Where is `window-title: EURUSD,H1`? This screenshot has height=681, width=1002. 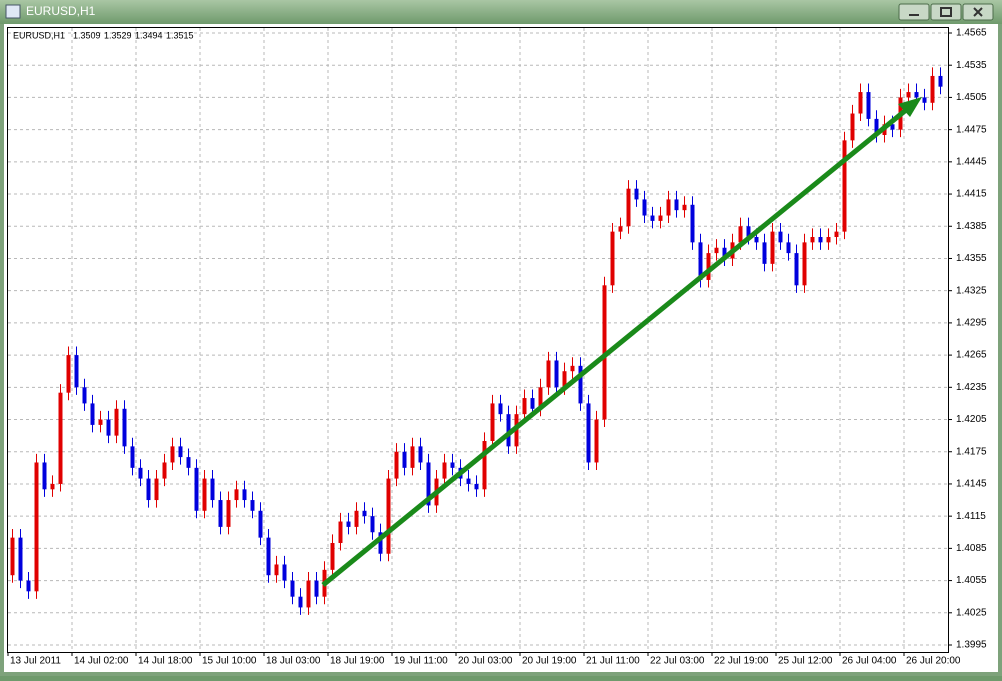 window-title: EURUSD,H1 is located at coordinates (61, 11).